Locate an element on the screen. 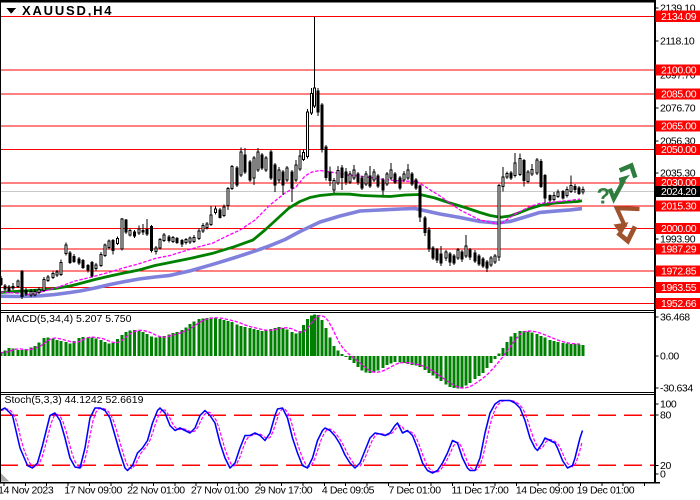  svg-text: 0 is located at coordinates (663, 475).